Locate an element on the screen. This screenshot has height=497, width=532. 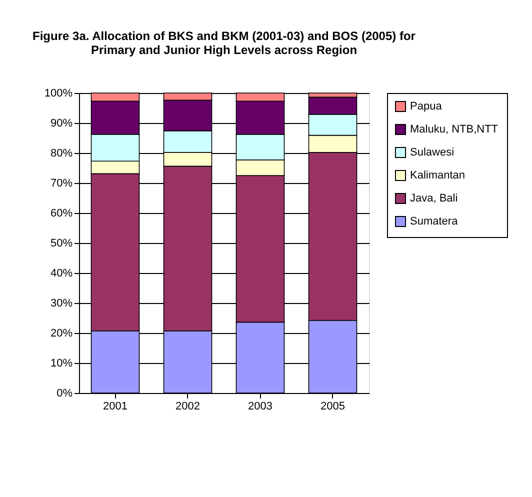
y-tick-label: 0% is located at coordinates (64, 394).